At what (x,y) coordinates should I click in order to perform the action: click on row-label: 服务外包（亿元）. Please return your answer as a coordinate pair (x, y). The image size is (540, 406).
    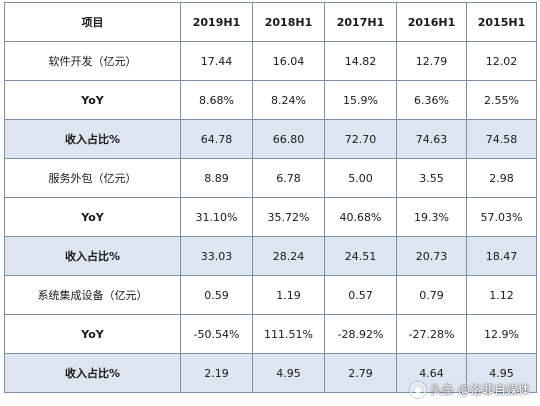
    Looking at the image, I should click on (92, 178).